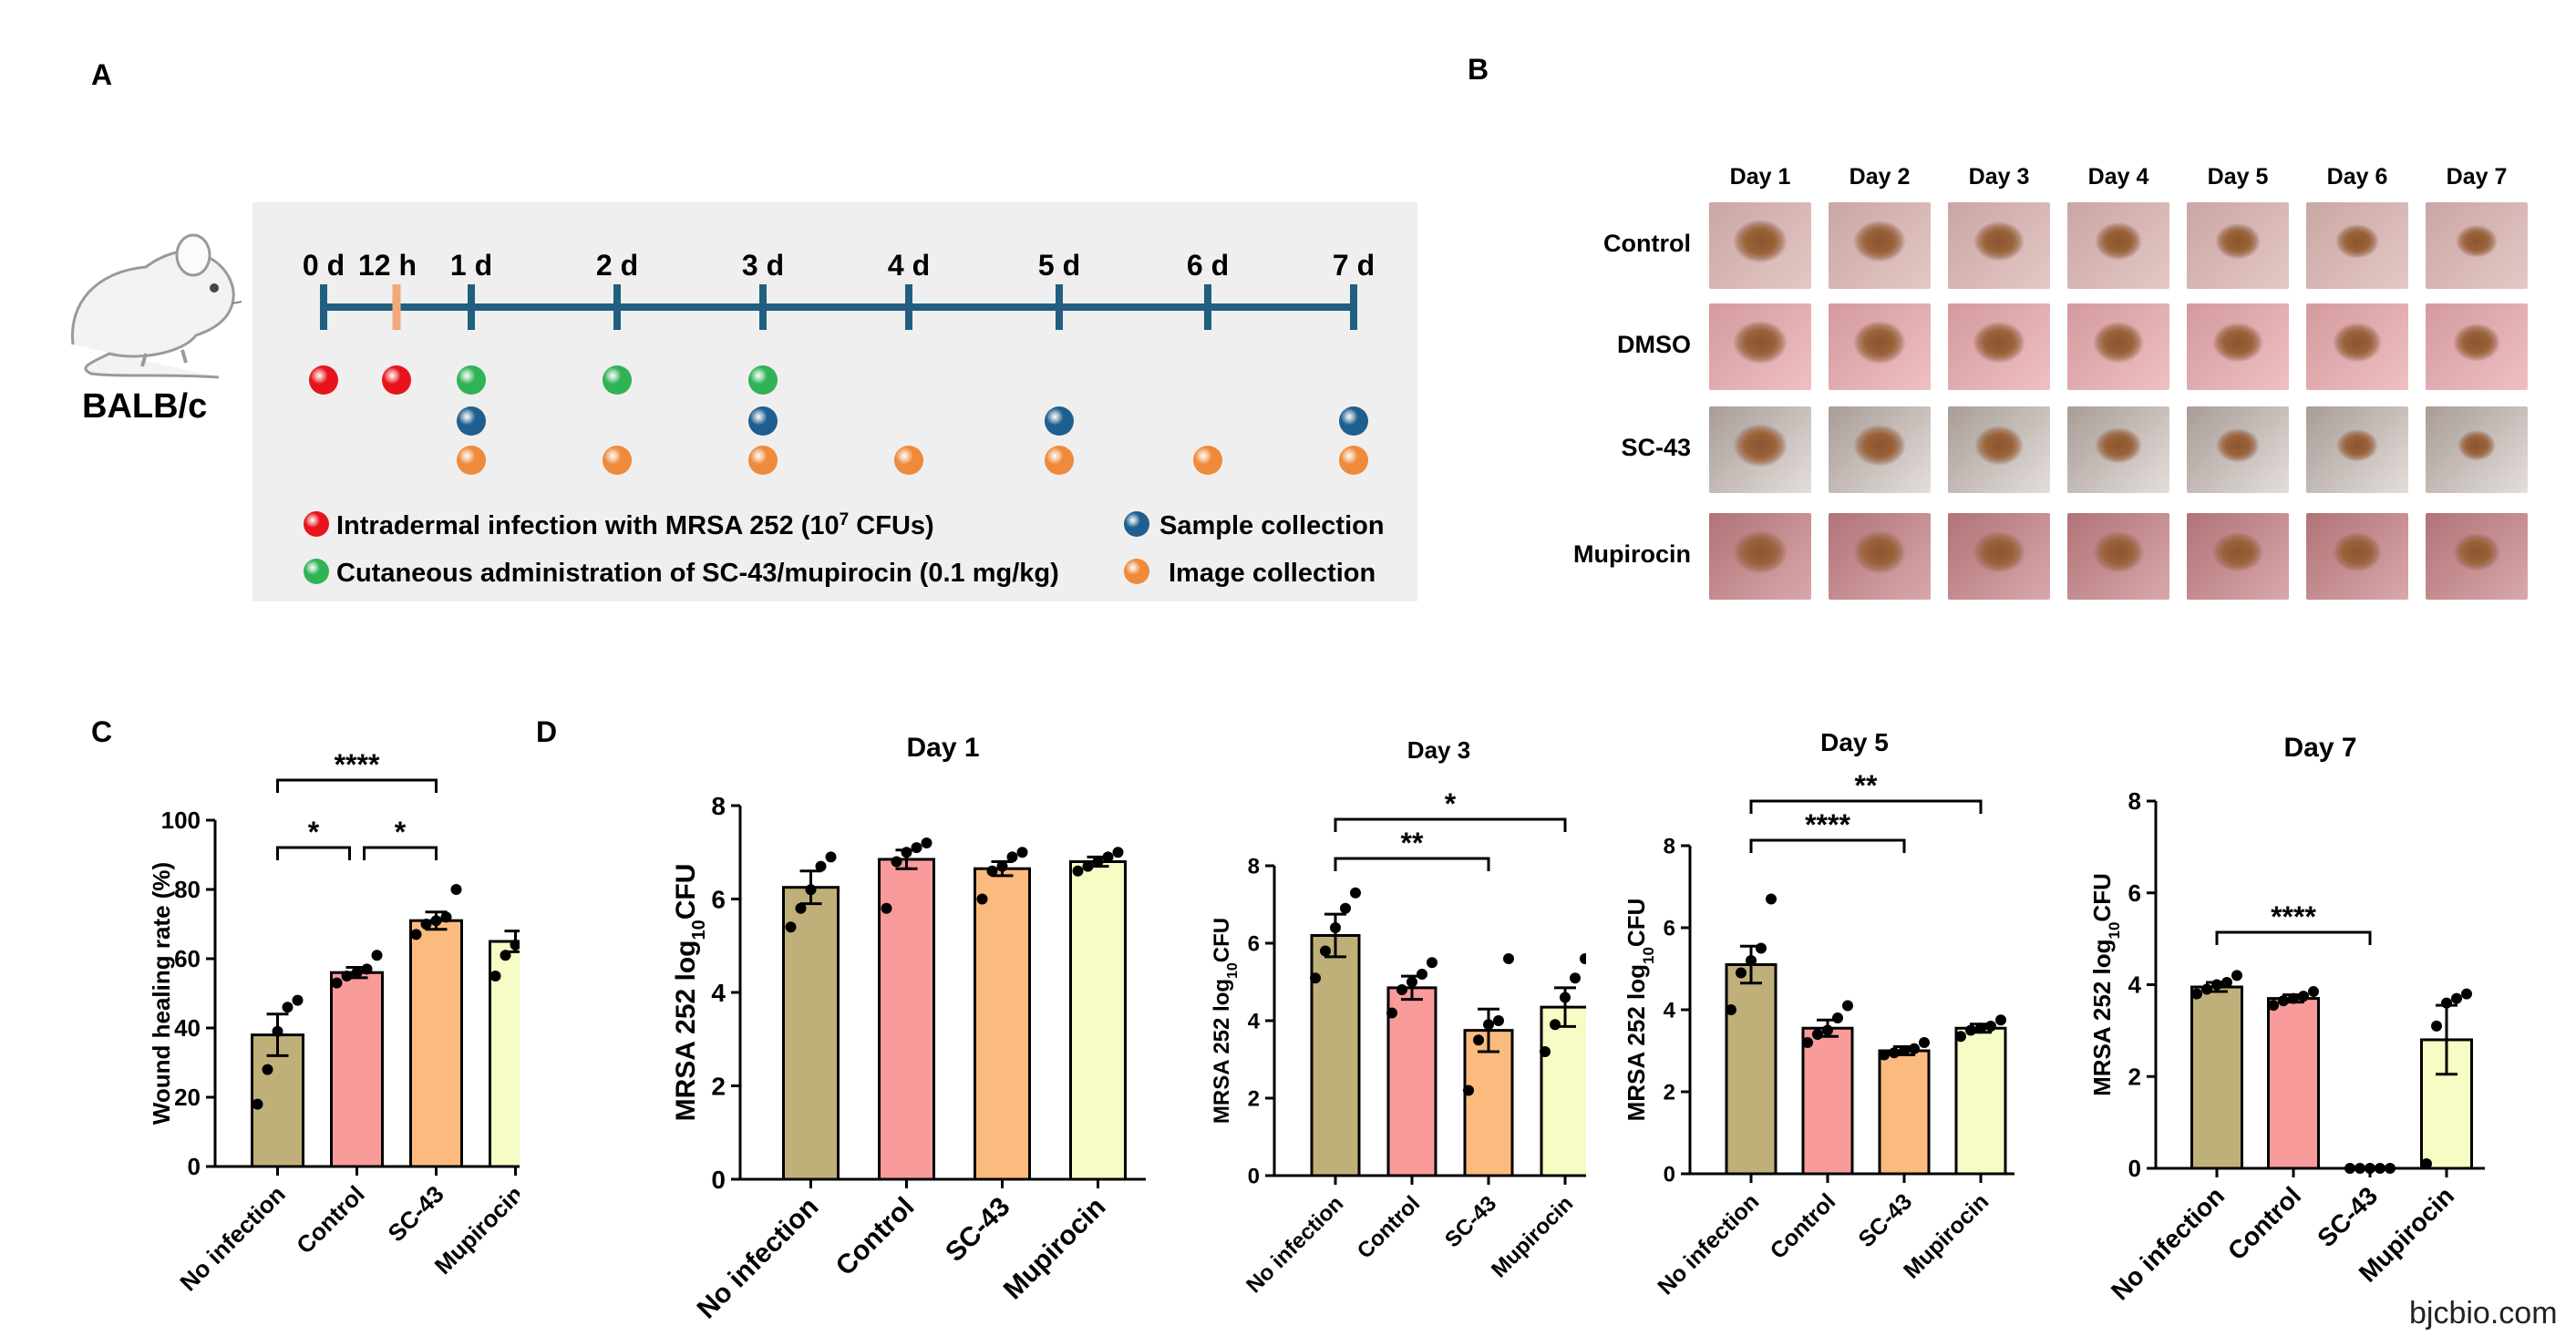  What do you see at coordinates (617, 265) in the screenshot?
I see `timepoint-label: 2 d` at bounding box center [617, 265].